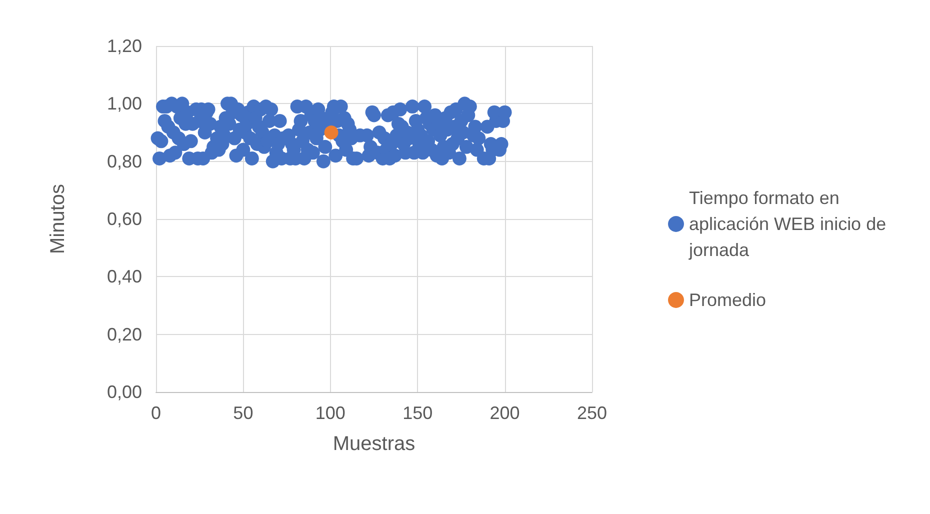  What do you see at coordinates (124, 219) in the screenshot?
I see `y-tick-label: 0,60` at bounding box center [124, 219].